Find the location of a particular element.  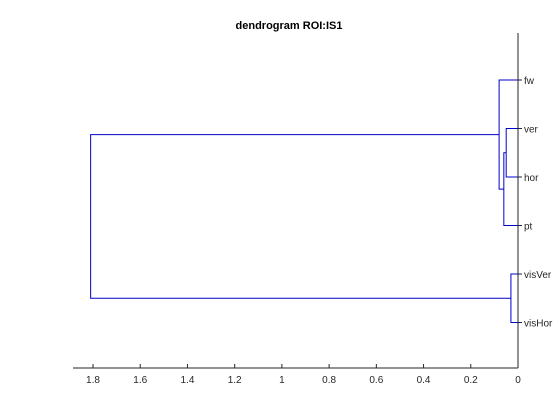

x-tick-label: 0.6 is located at coordinates (376, 380).